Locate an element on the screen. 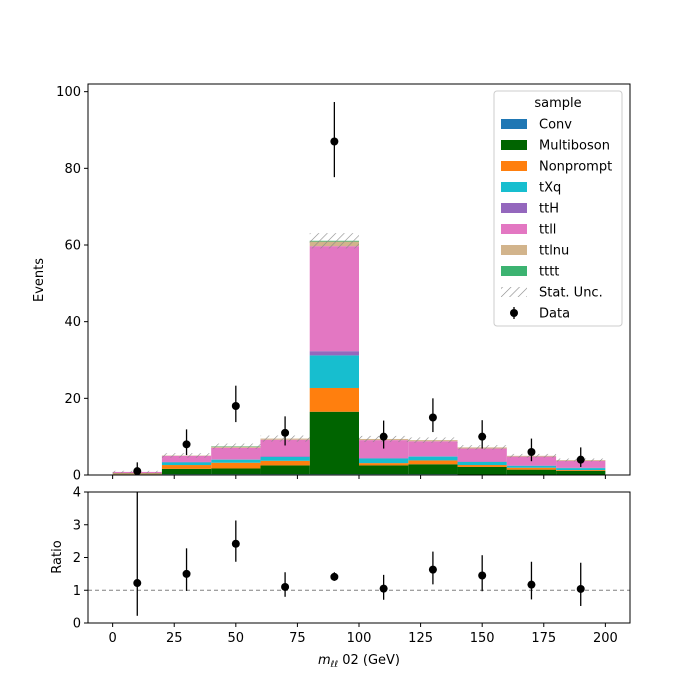 This screenshot has height=700, width=700. ratio-y-tick-label-2: 2 is located at coordinates (77, 558).